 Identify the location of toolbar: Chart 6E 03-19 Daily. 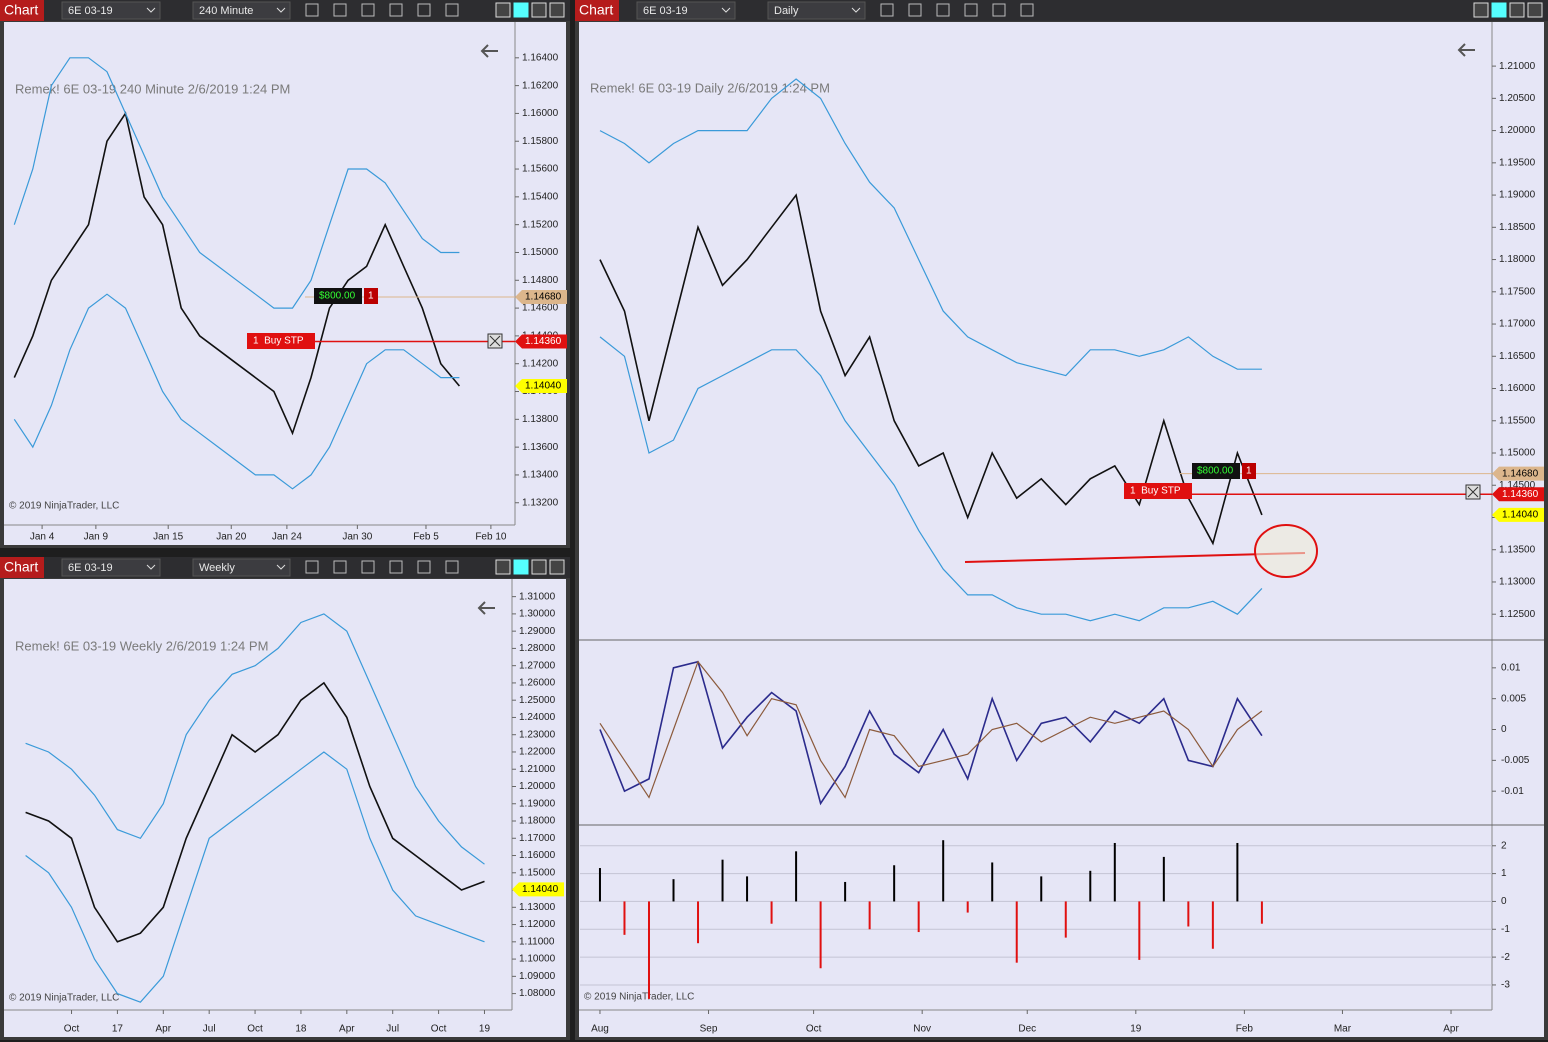
(1061, 10).